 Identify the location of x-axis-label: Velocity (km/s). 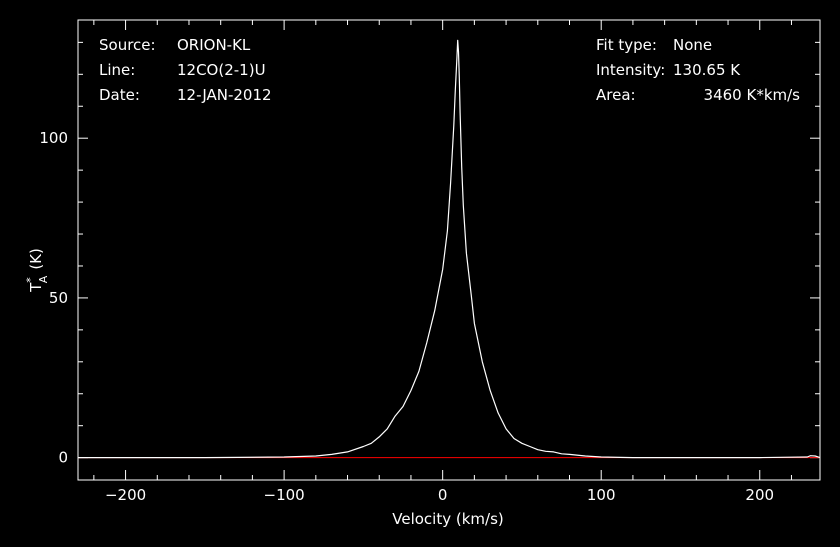
(447, 519).